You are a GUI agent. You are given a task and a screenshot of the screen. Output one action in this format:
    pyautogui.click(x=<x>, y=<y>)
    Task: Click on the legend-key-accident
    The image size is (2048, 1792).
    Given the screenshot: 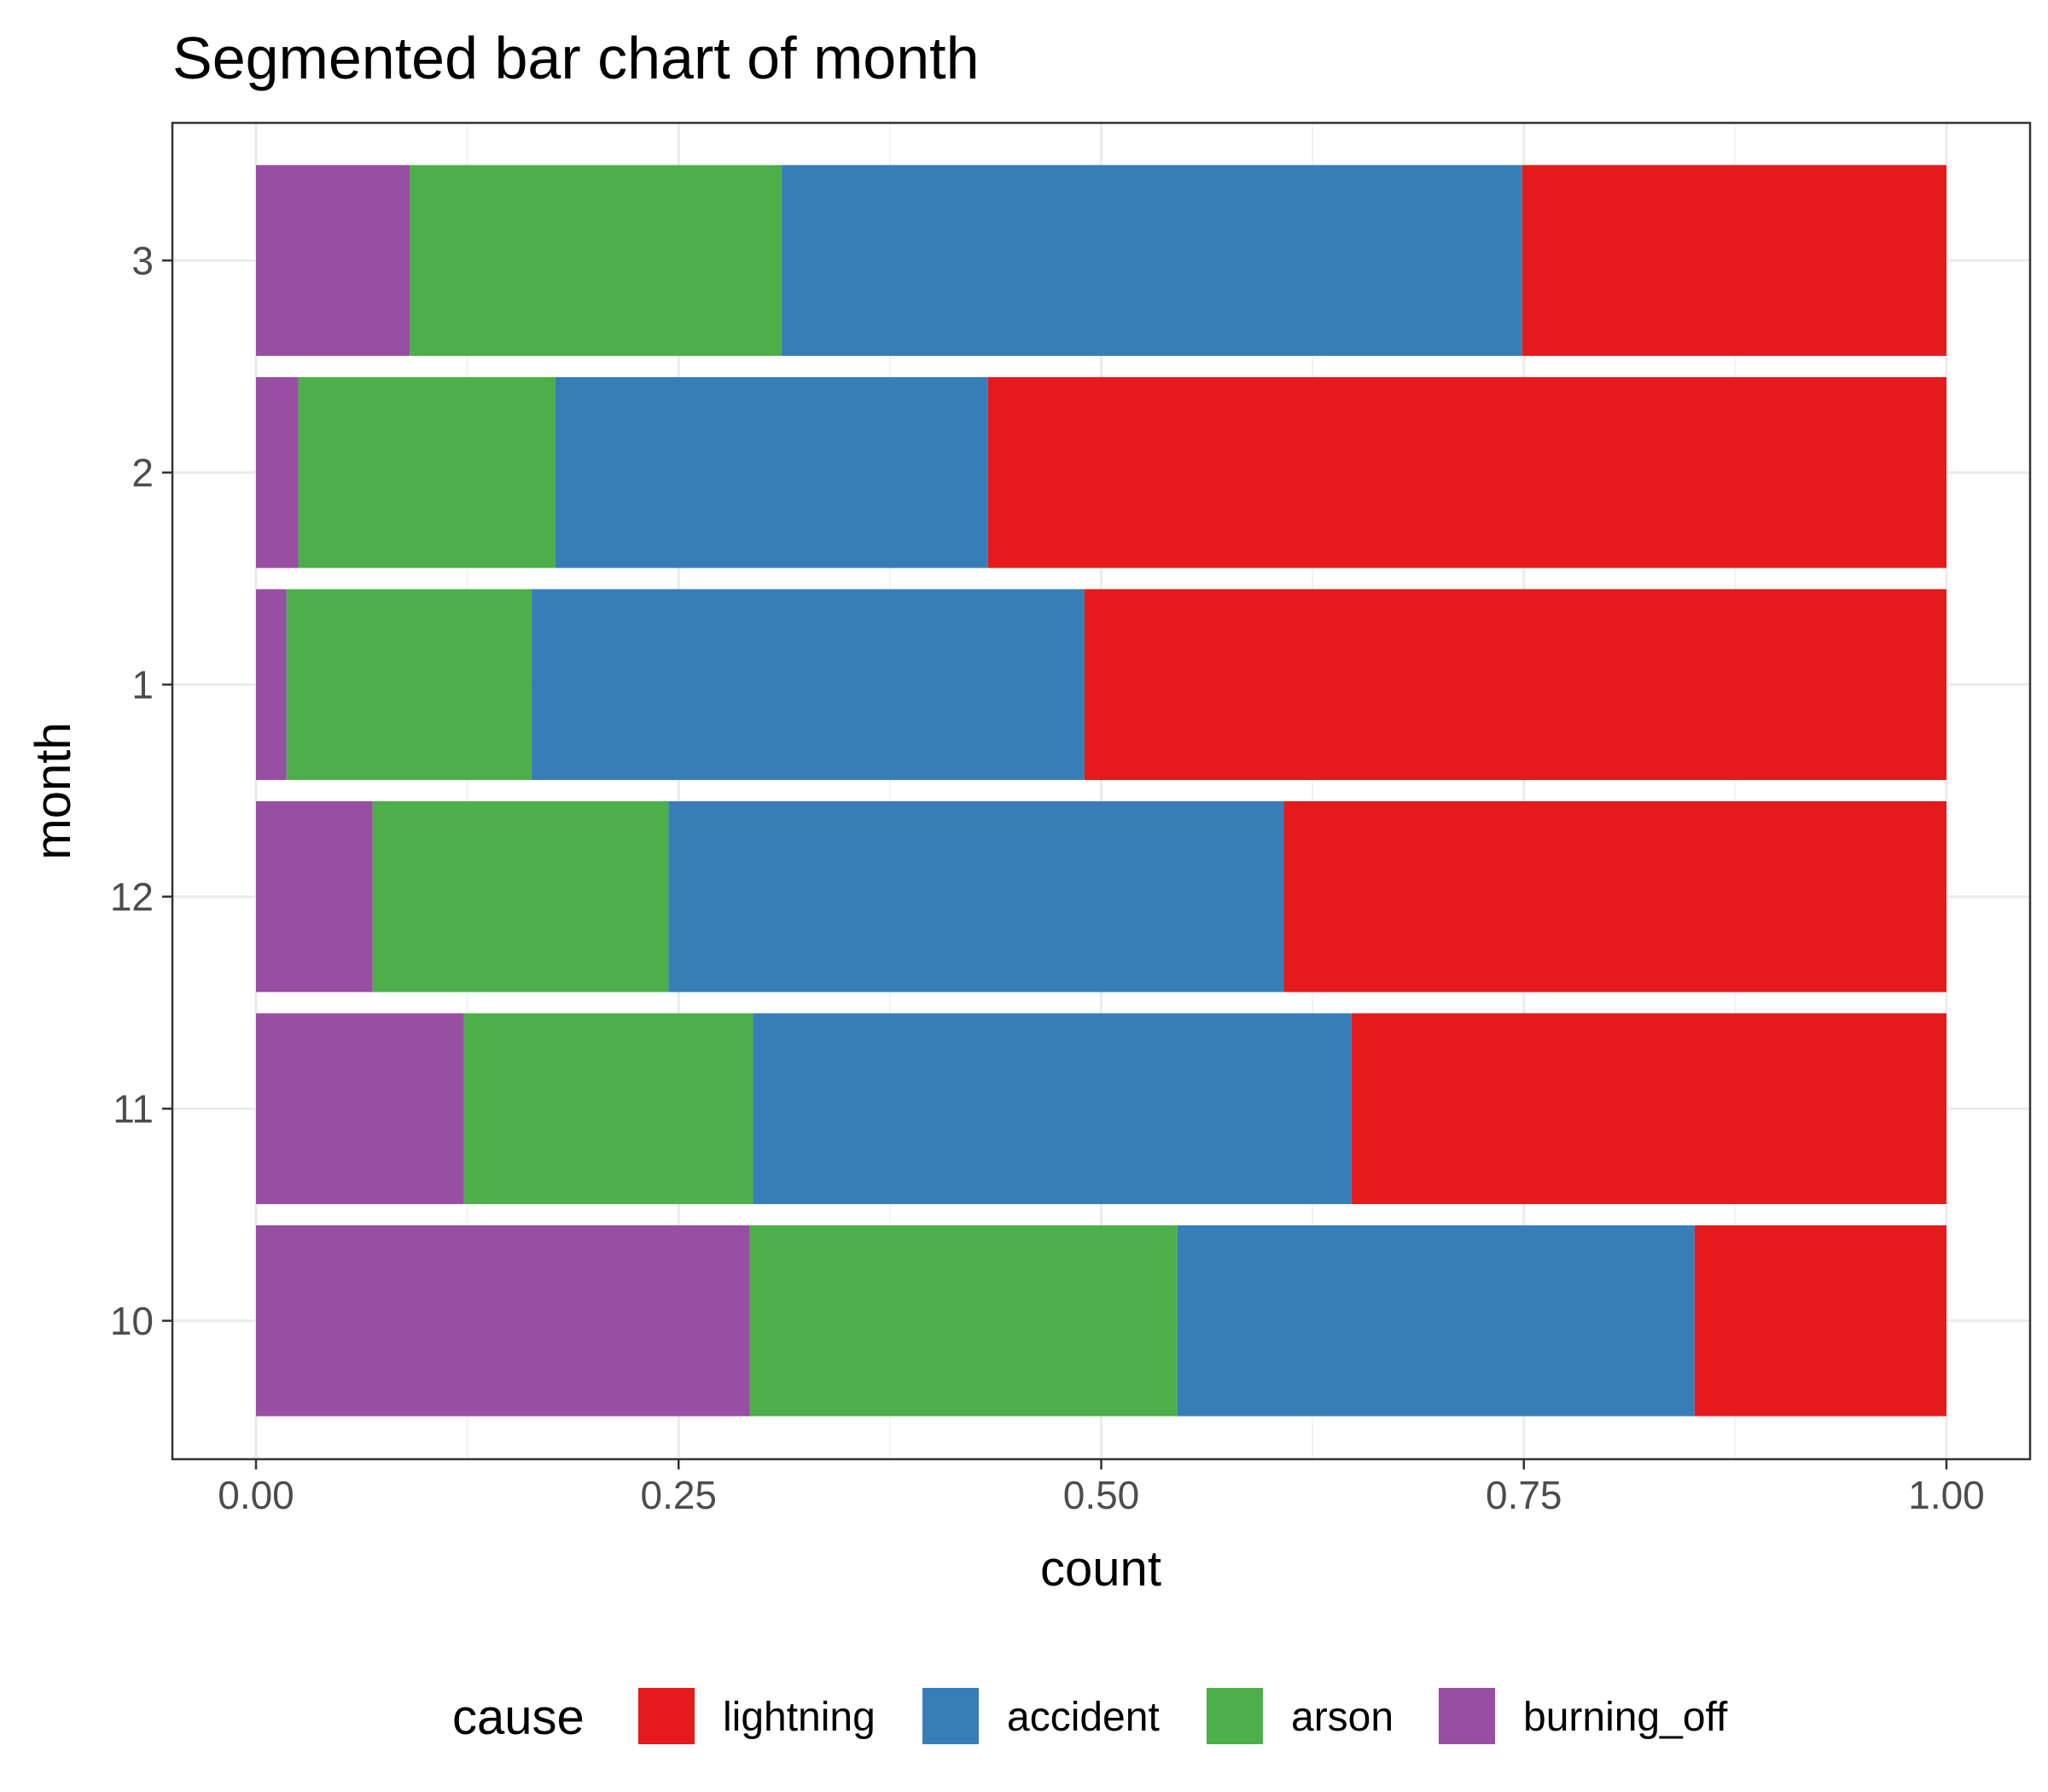 What is the action you would take?
    pyautogui.click(x=951, y=1716)
    